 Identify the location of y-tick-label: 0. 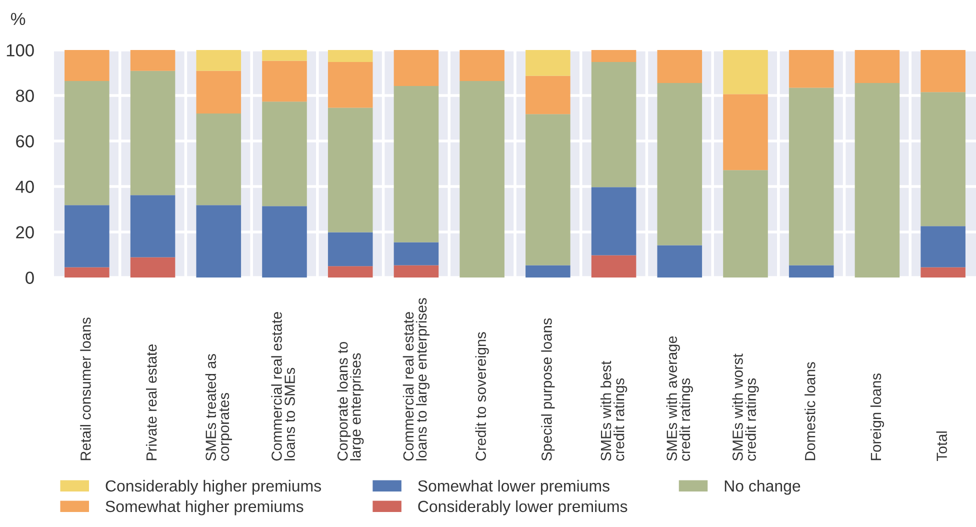
(30, 278).